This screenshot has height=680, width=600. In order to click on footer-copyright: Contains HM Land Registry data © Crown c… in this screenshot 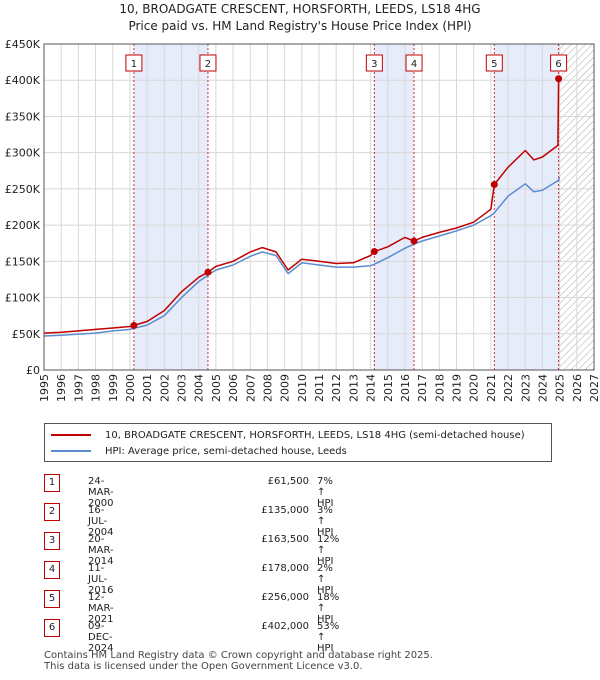, I will do `click(238, 655)`.